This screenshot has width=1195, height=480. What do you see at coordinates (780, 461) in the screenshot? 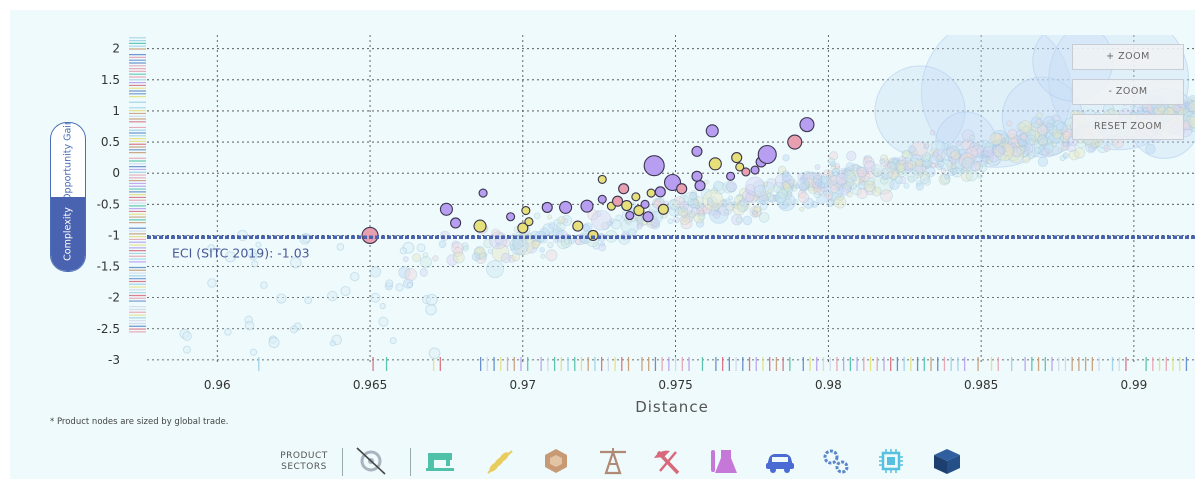
I see `vehicles-icon` at bounding box center [780, 461].